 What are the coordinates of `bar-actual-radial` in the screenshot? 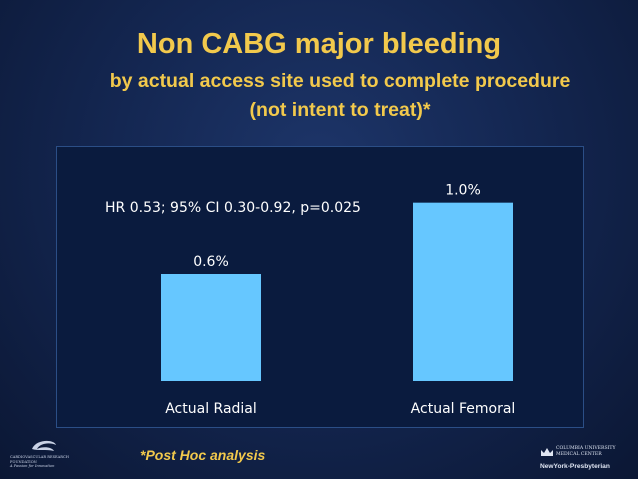 It's located at (211, 327).